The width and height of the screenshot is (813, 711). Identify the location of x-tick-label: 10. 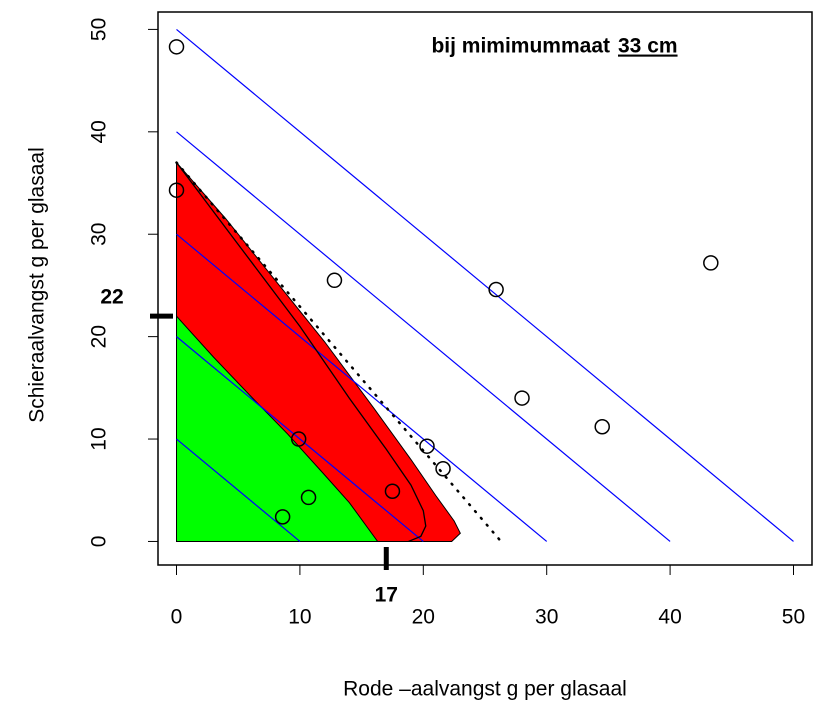
(299, 617).